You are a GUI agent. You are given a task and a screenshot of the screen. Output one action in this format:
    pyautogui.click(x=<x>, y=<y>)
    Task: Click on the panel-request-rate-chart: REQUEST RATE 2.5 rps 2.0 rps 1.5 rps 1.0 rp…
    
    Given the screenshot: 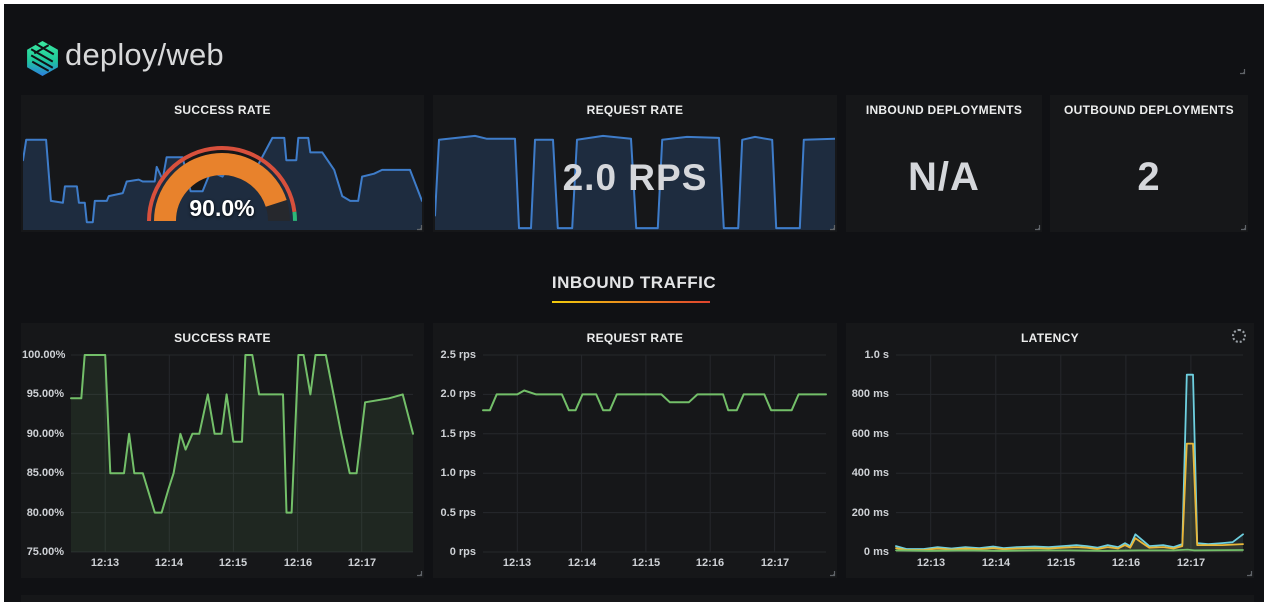 What is the action you would take?
    pyautogui.click(x=635, y=450)
    